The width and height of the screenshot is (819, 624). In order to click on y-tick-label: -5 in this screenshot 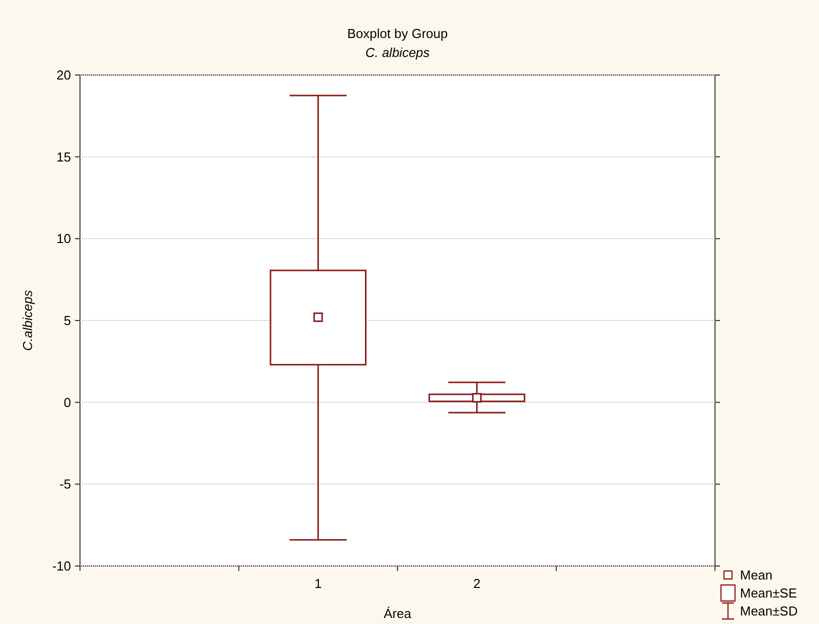, I will do `click(65, 484)`.